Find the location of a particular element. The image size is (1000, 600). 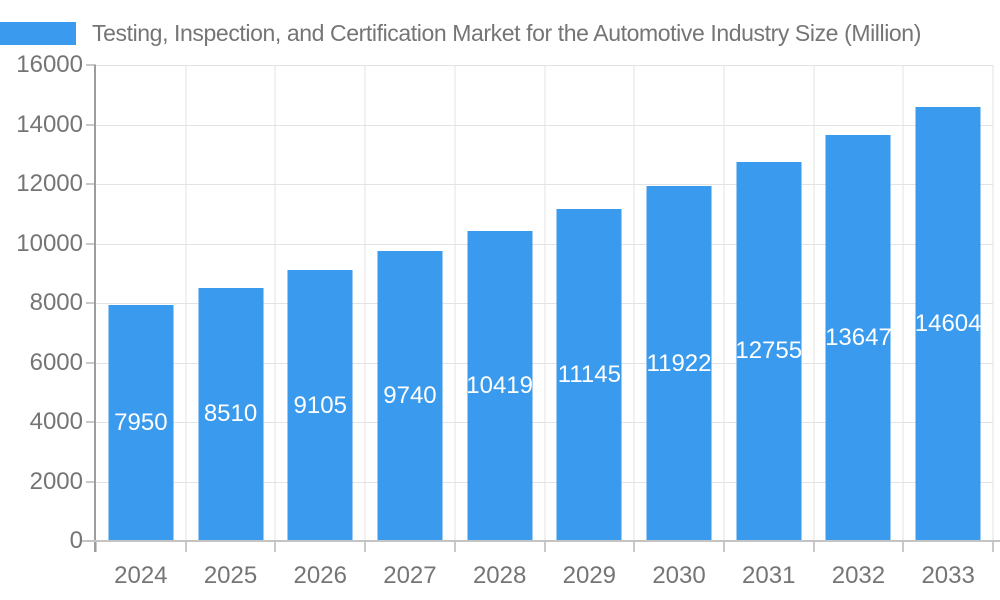

category-column: 13647 2032 is located at coordinates (859, 327).